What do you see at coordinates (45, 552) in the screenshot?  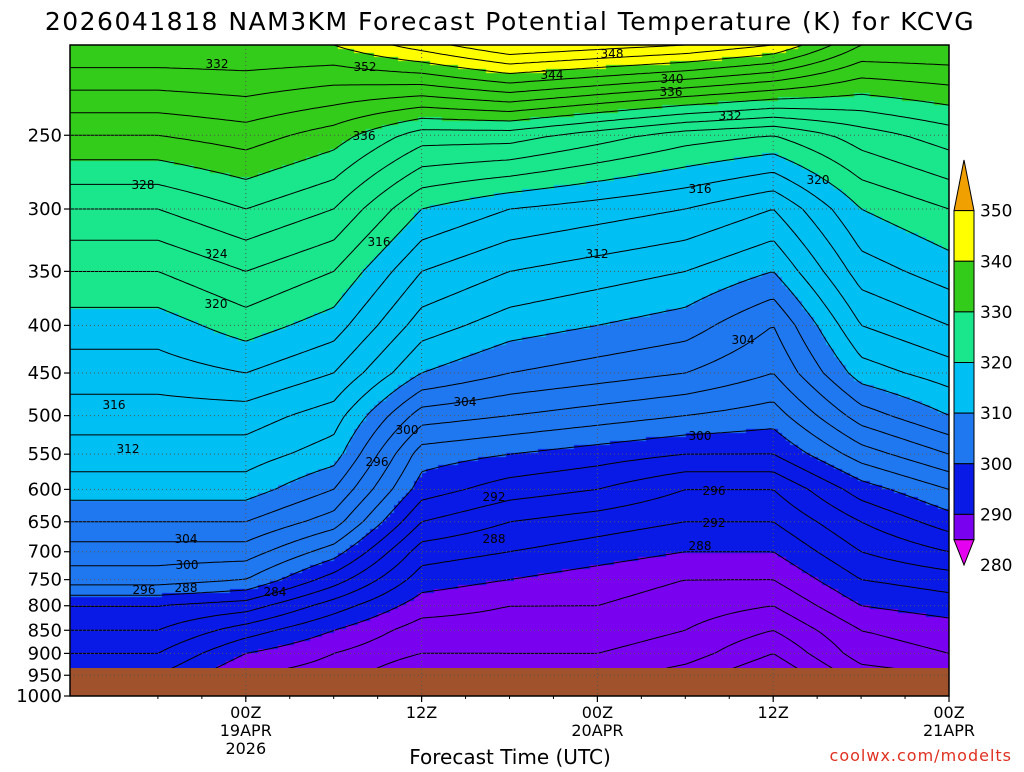 I see `pressure-tick-label: 700` at bounding box center [45, 552].